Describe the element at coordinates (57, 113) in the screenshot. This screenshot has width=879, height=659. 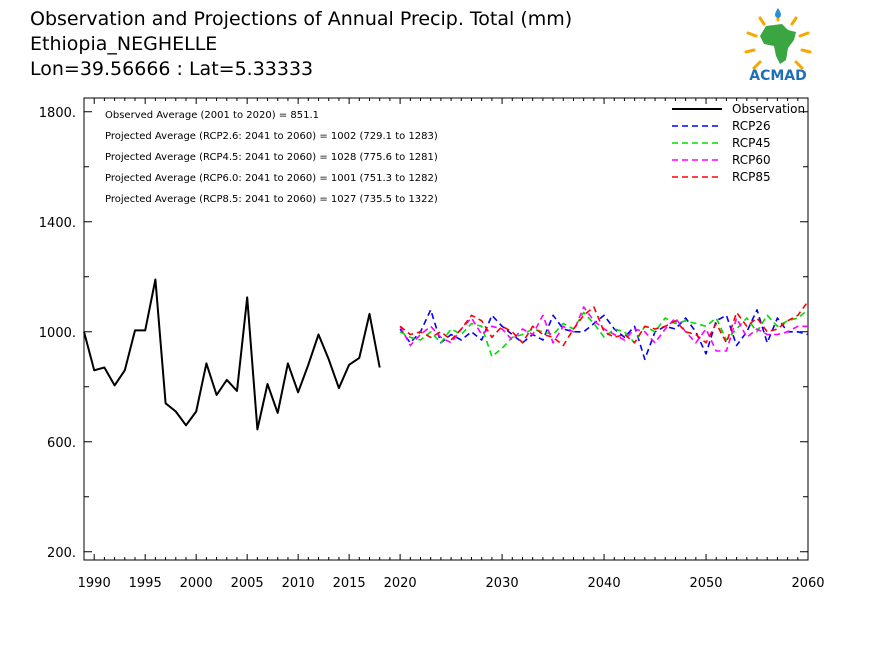
I see `y-tick-label: 1800.` at that location.